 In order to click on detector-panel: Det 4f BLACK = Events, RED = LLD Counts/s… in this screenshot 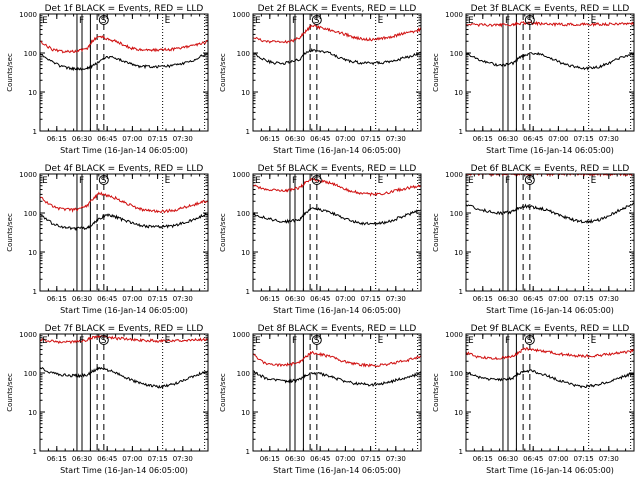, I will do `click(107, 239)`.